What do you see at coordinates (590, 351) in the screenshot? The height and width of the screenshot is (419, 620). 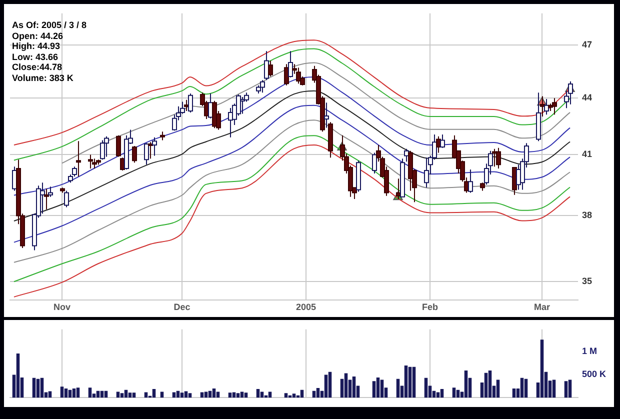 I see `y-tick-label: 1 M` at bounding box center [590, 351].